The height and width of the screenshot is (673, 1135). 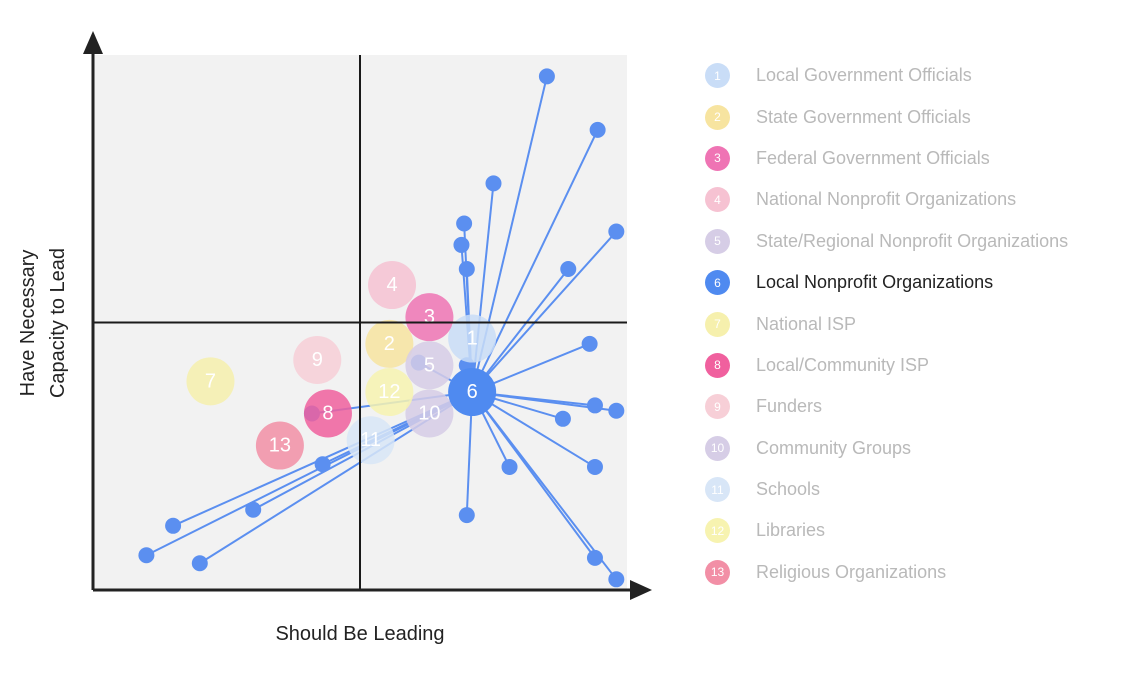 What do you see at coordinates (28, 323) in the screenshot?
I see `y-axis-title-line-1: Have Necessary` at bounding box center [28, 323].